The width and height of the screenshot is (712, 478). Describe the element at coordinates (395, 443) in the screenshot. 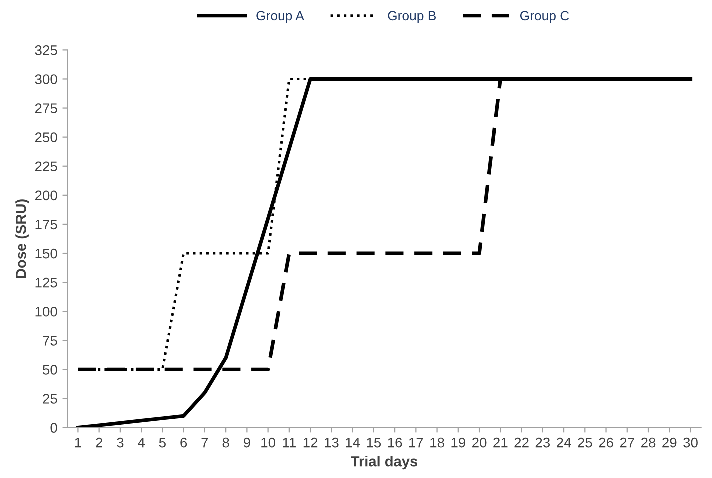

I see `x-tick-label: 16` at that location.